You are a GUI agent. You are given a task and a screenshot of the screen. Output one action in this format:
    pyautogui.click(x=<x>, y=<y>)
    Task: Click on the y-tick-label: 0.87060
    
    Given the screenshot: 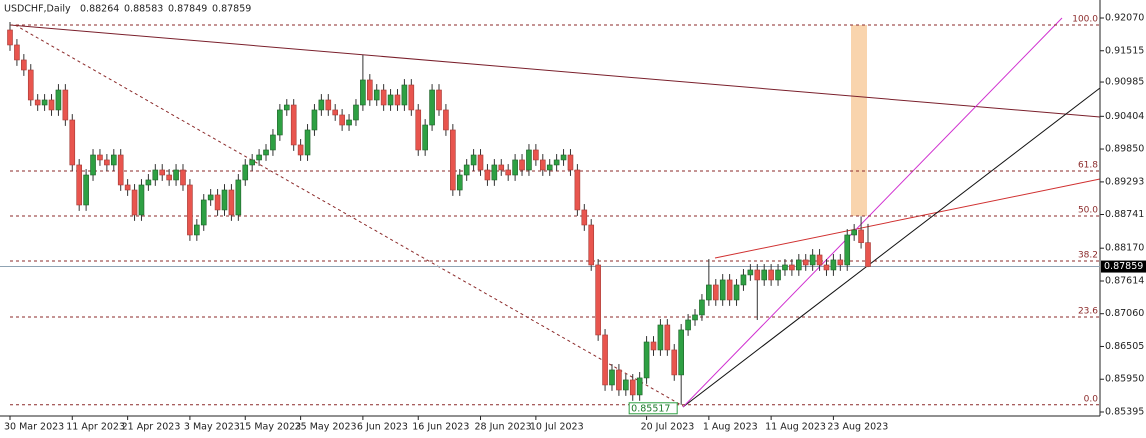 What is the action you would take?
    pyautogui.click(x=1124, y=313)
    